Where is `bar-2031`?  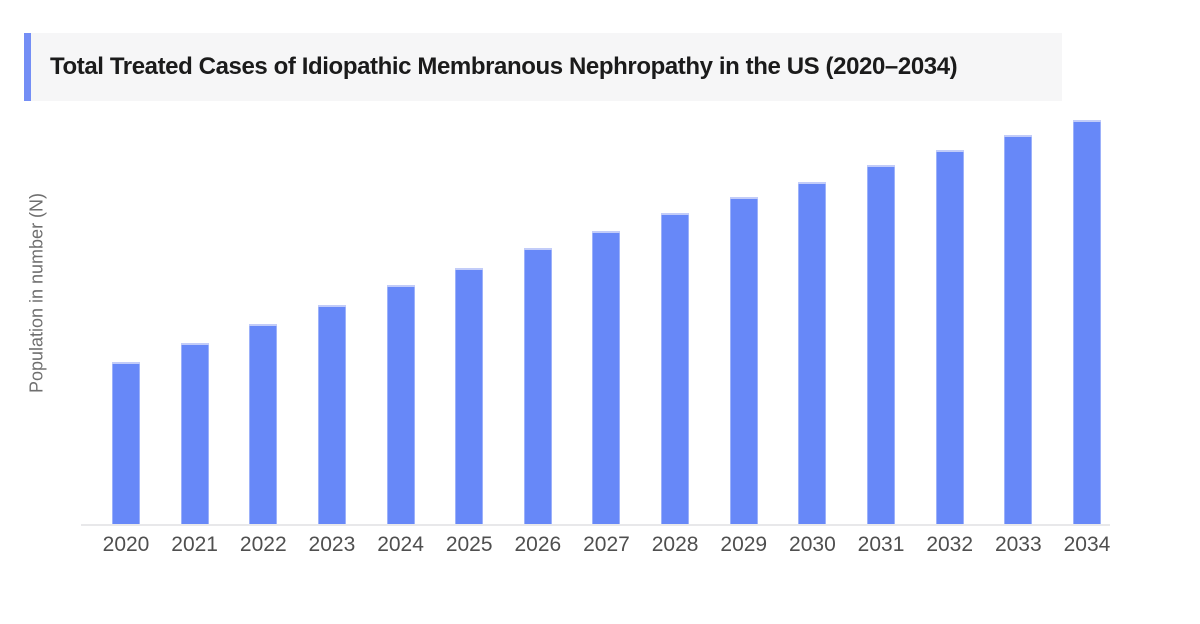
bar-2031 is located at coordinates (881, 344).